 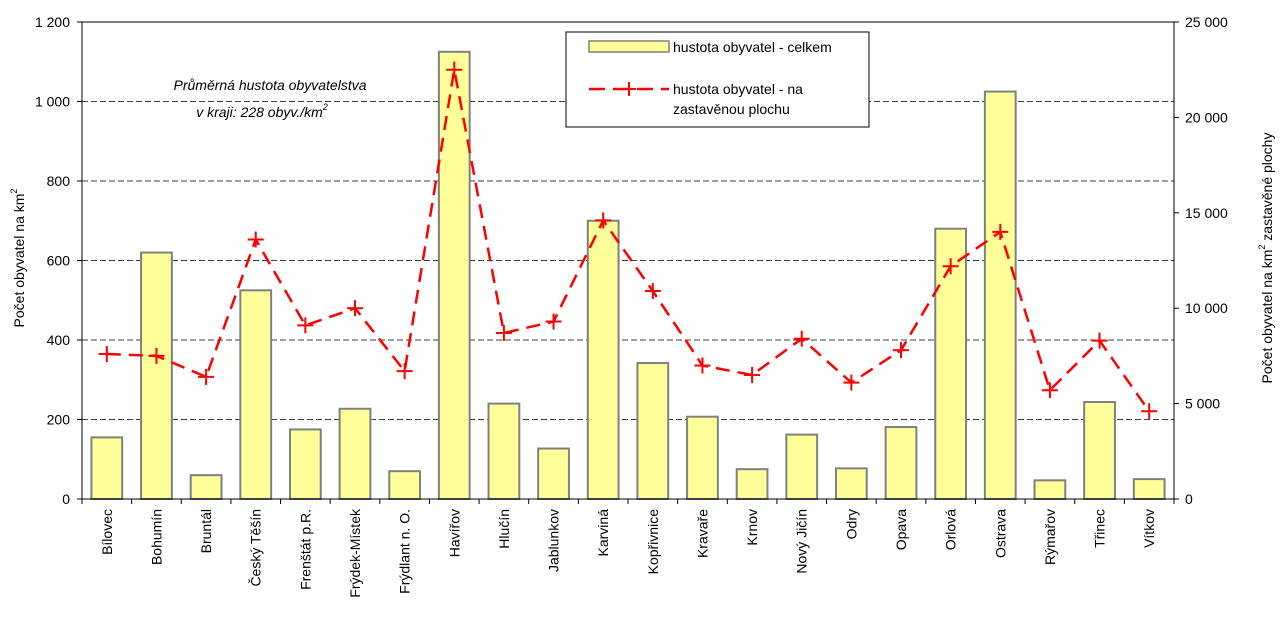 What do you see at coordinates (270, 85) in the screenshot?
I see `annotation-line-1: Průměrná hustota obyvatelstva` at bounding box center [270, 85].